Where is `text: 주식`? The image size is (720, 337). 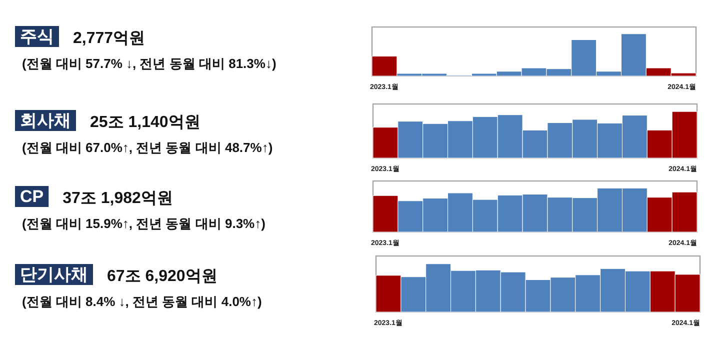
text: 주식 is located at coordinates (37, 36).